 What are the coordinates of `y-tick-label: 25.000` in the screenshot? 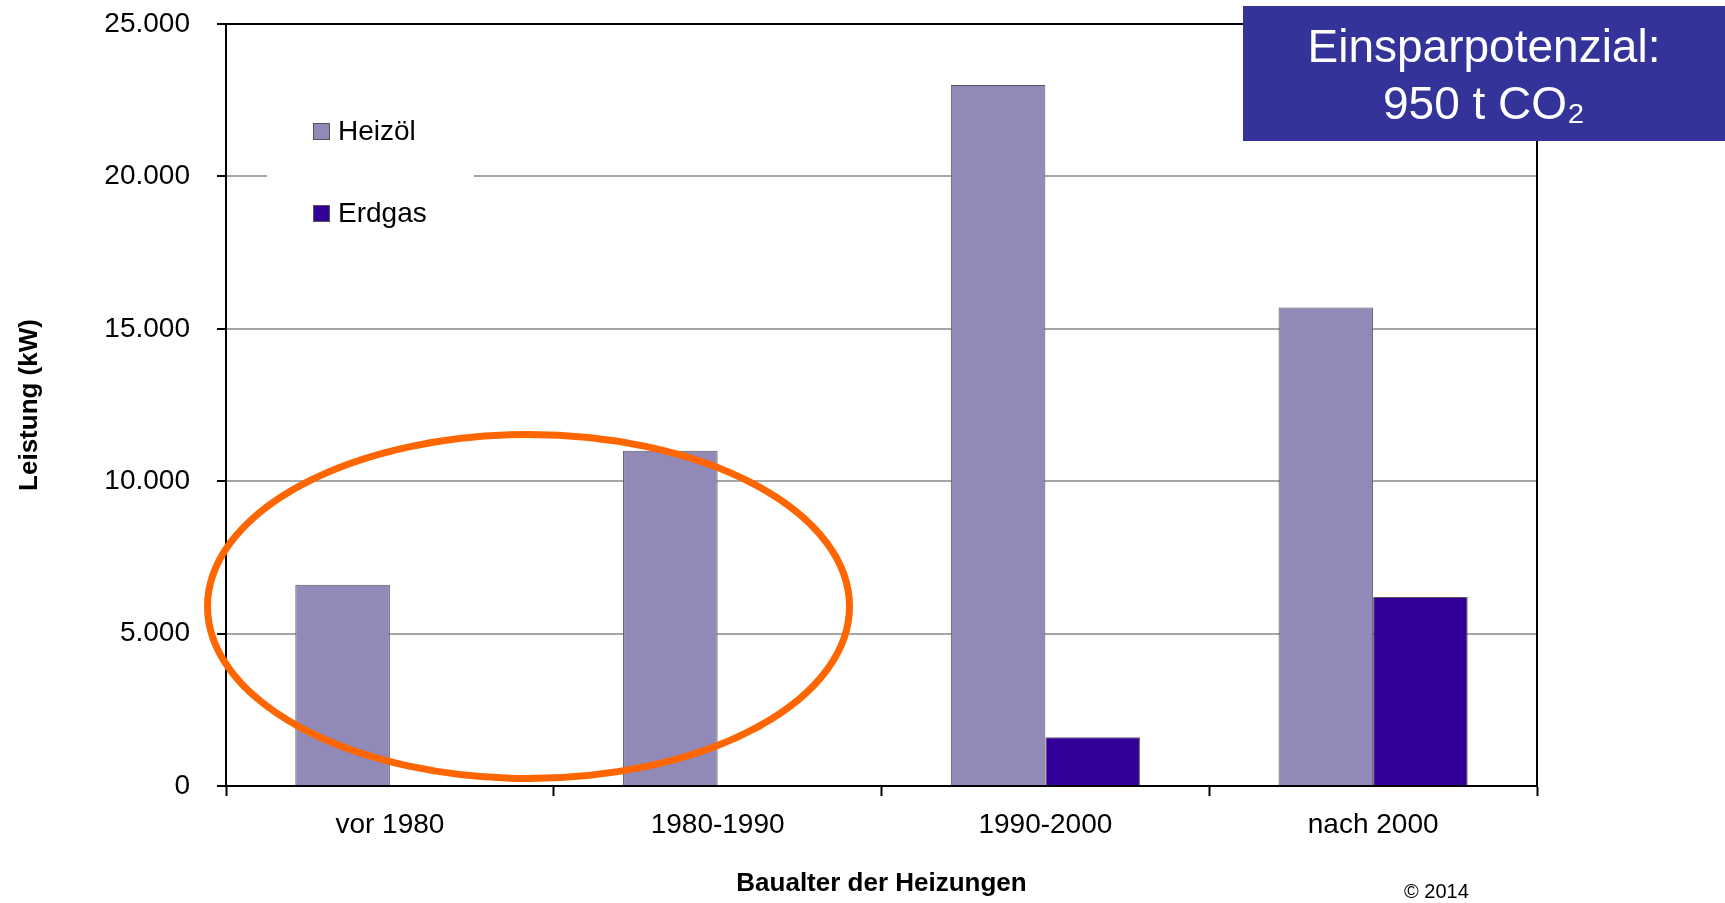 It's located at (147, 22).